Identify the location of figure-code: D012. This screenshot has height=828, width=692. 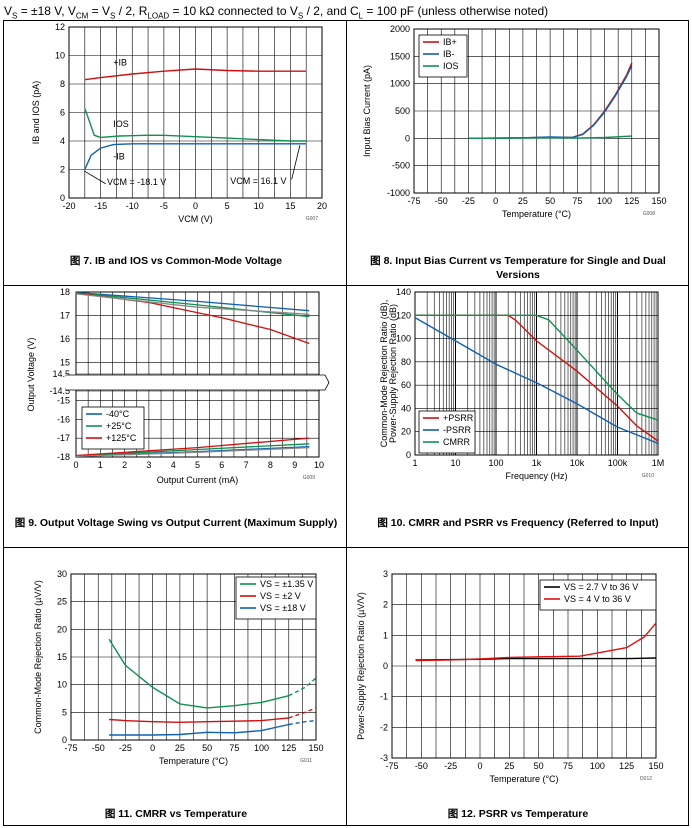
(646, 779).